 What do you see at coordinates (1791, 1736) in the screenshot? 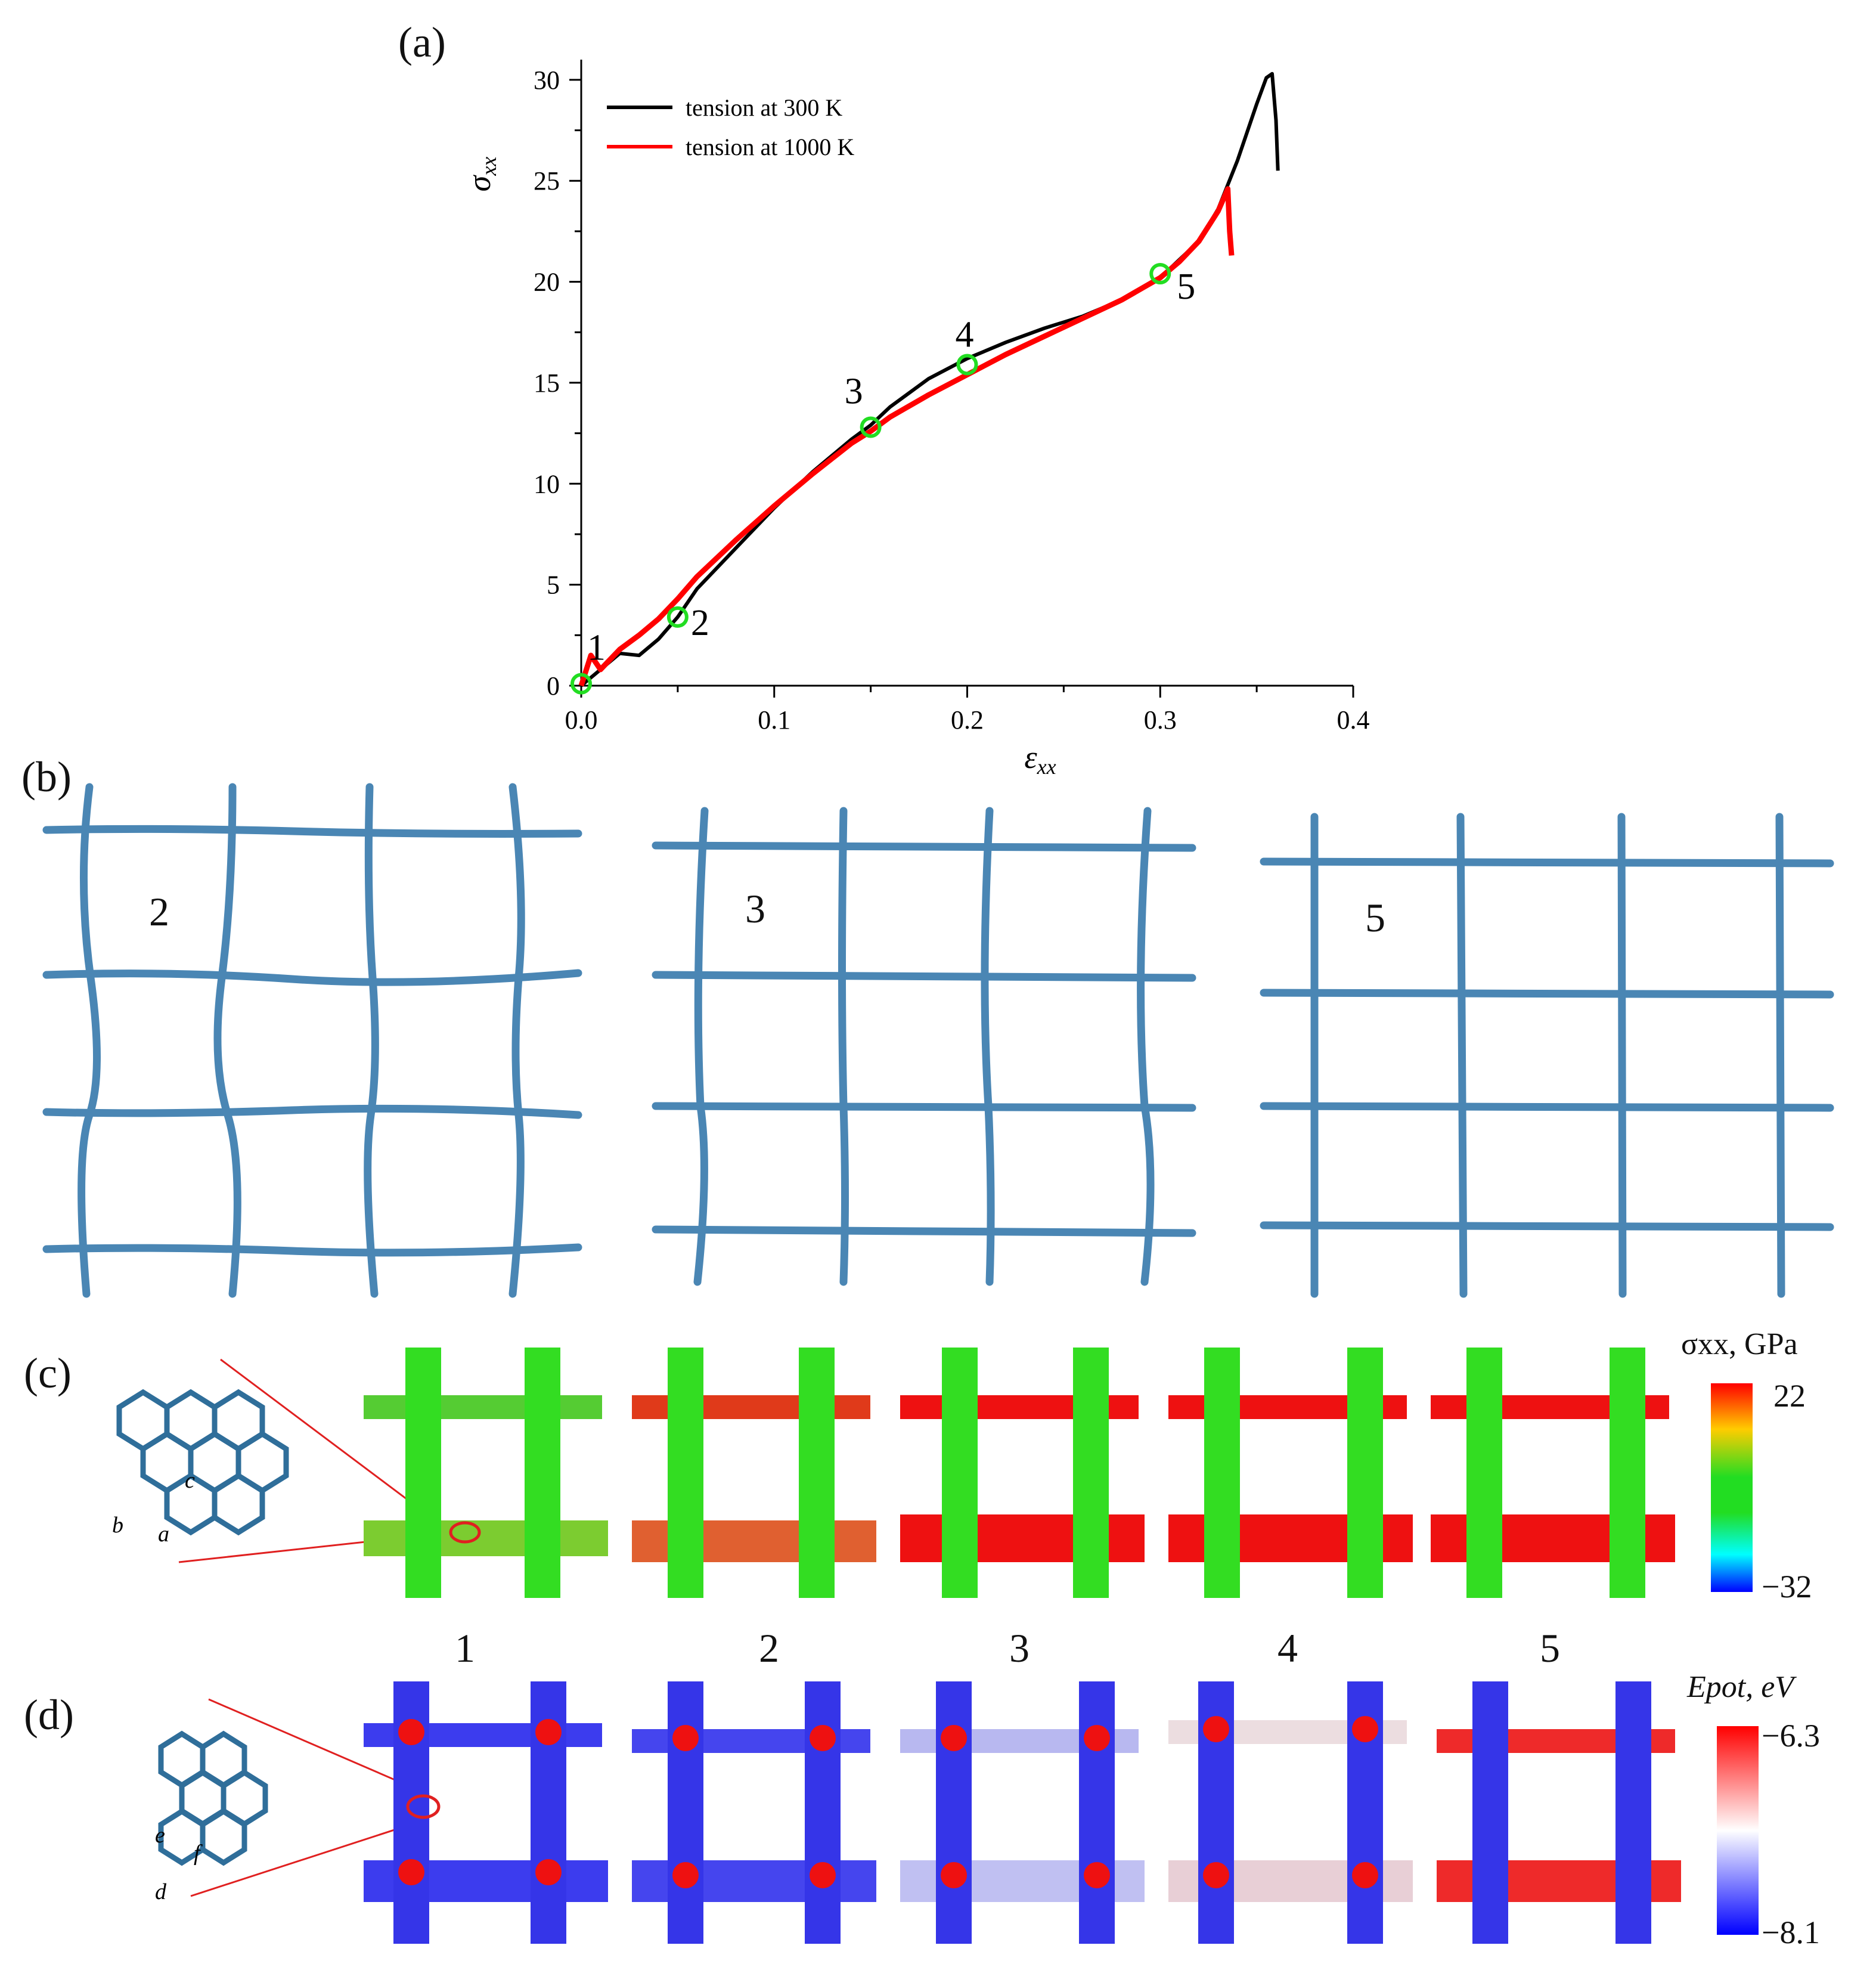
I see `colorbar-d-max: −6.3` at bounding box center [1791, 1736].